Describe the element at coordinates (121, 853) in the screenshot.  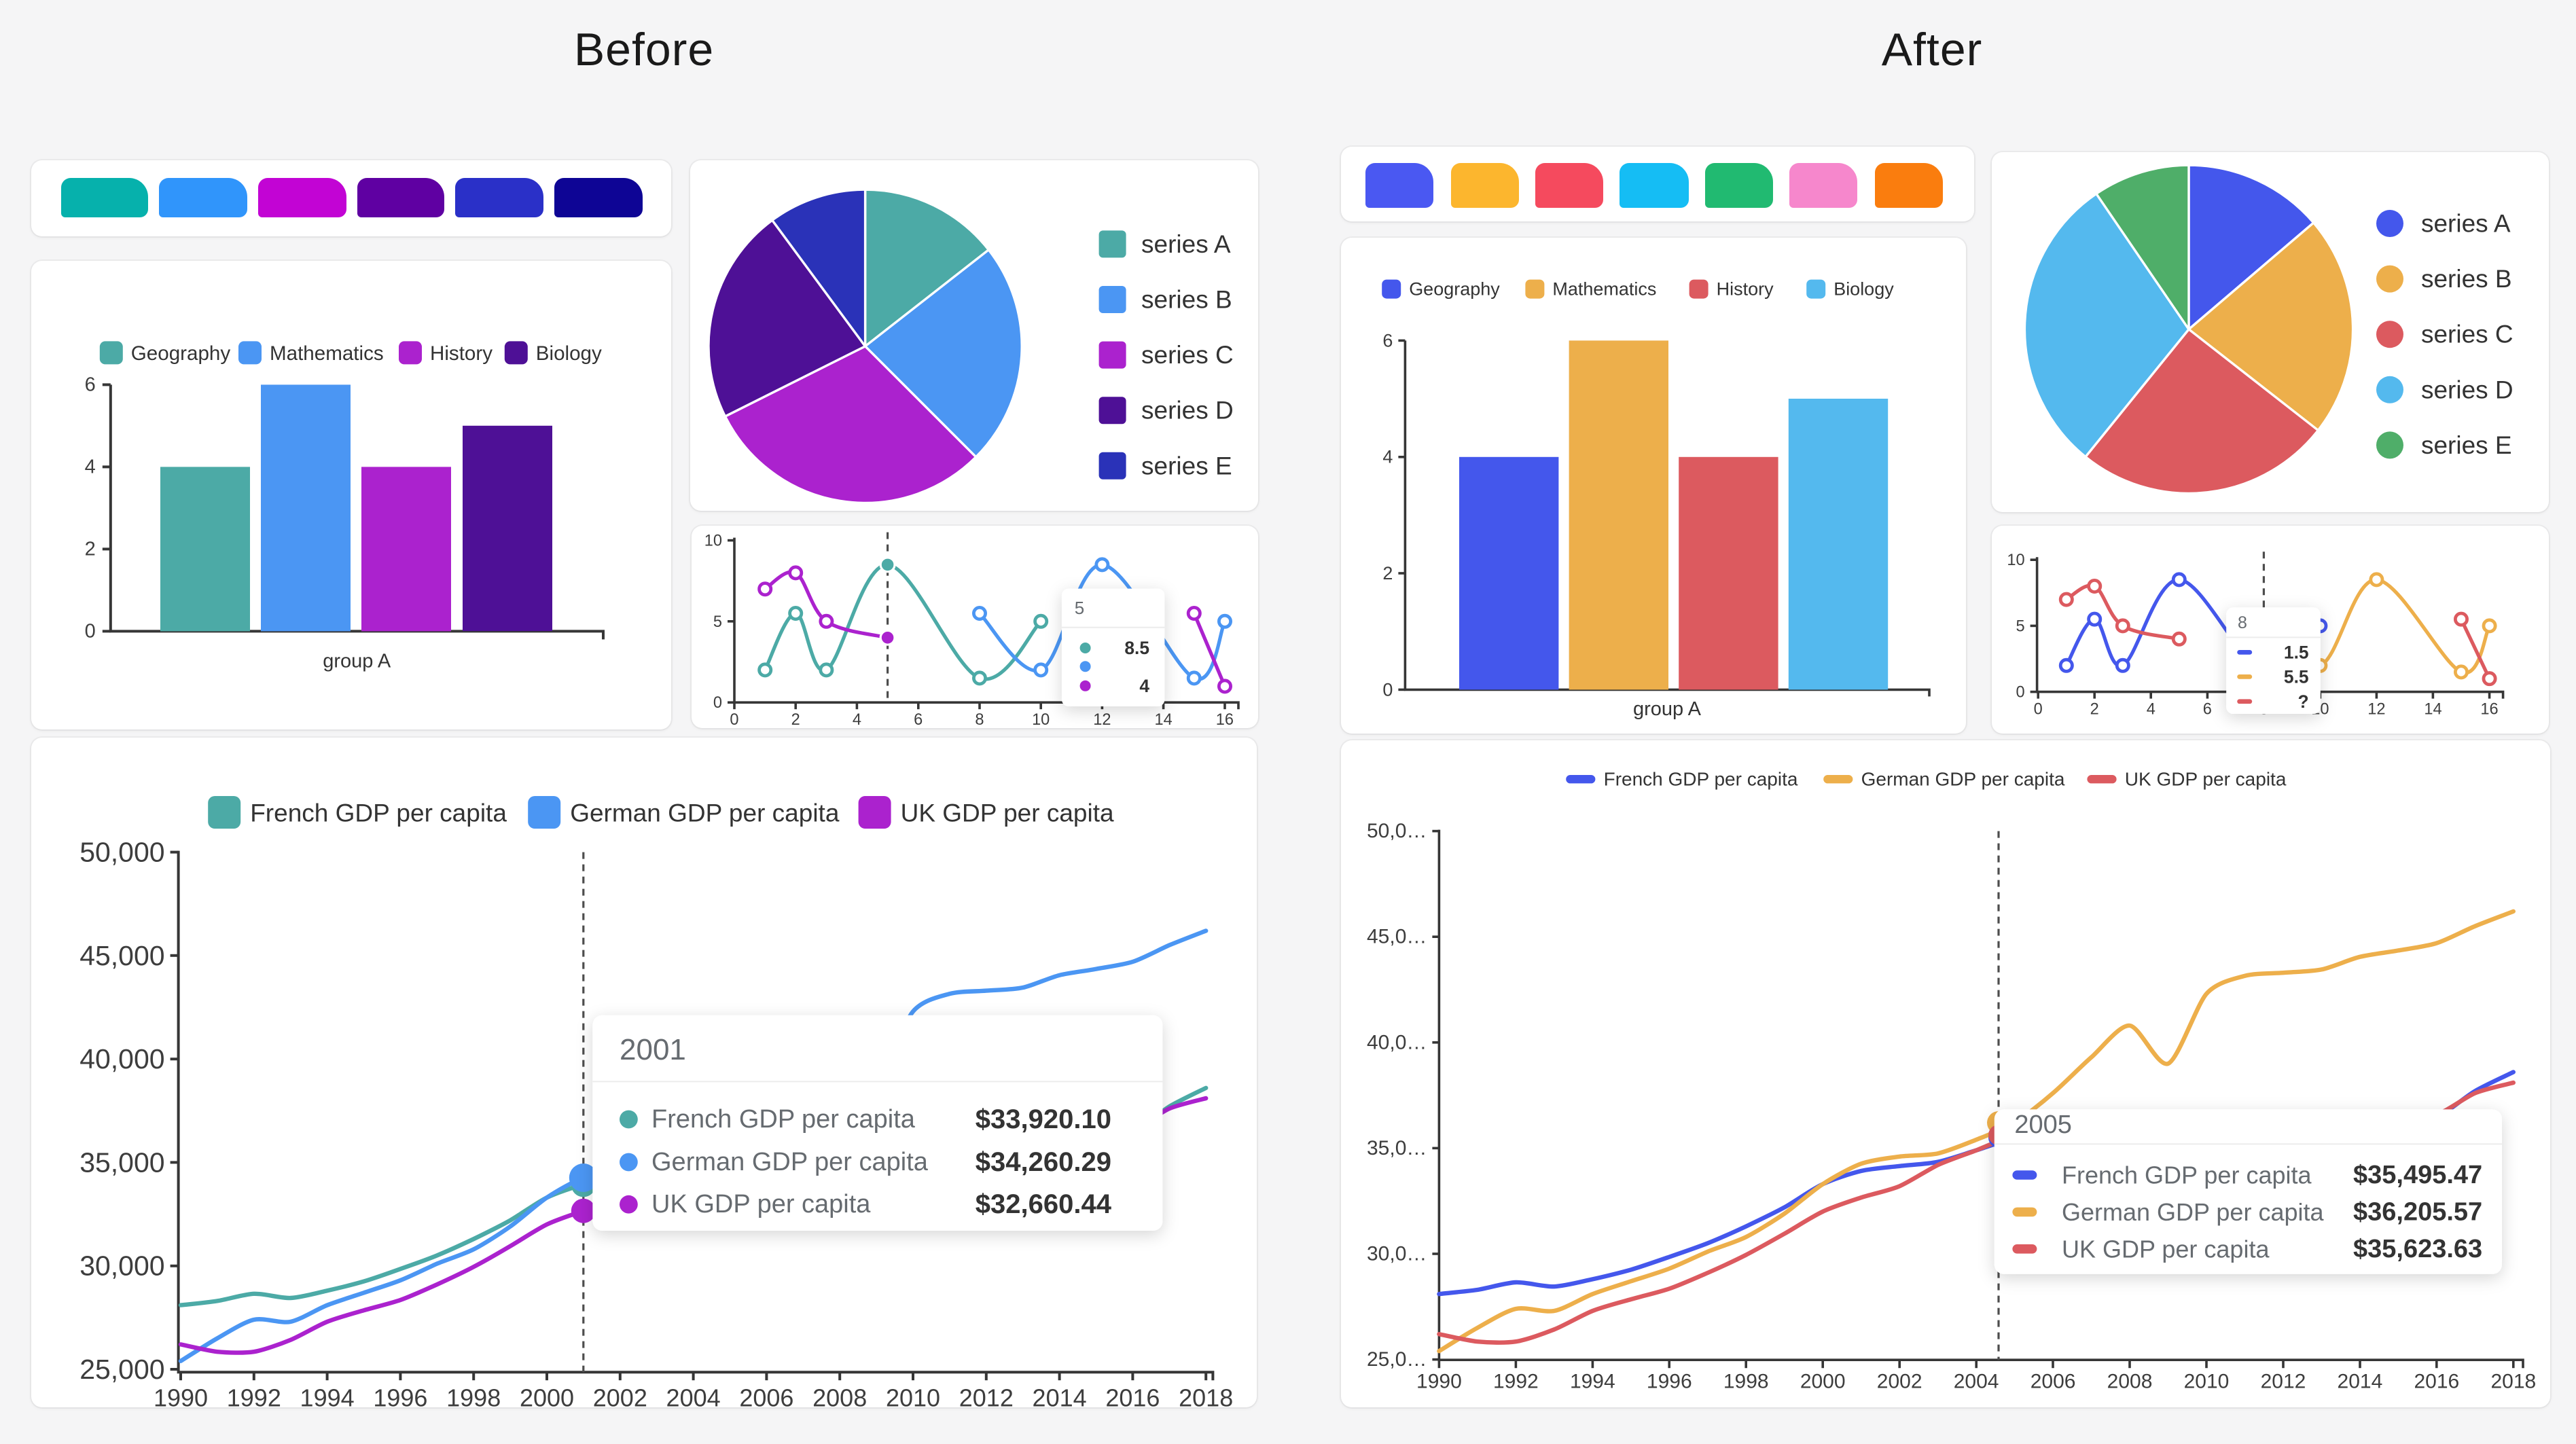
I see `svg-text: 50,000` at that location.